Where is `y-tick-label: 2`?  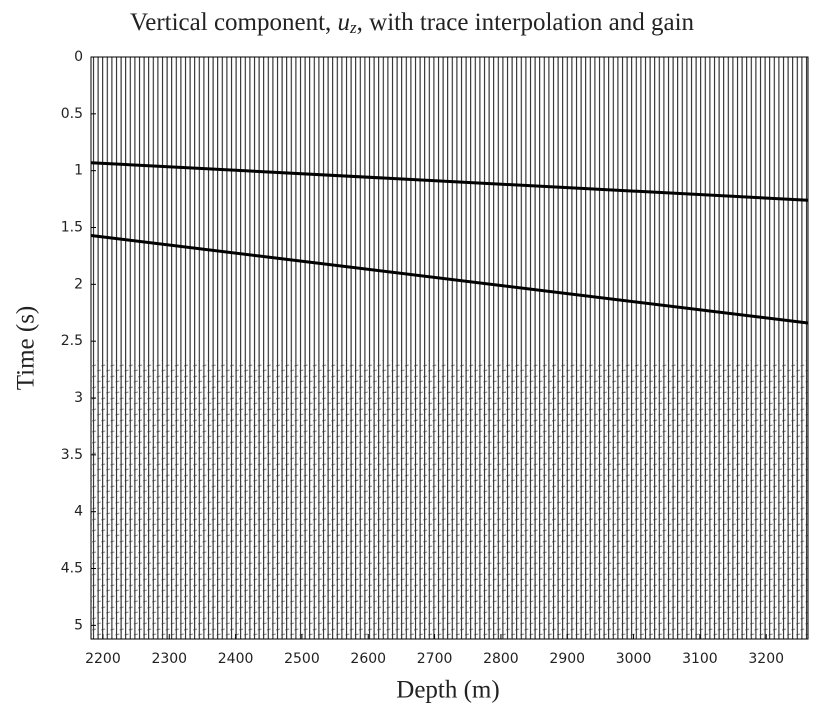
y-tick-label: 2 is located at coordinates (78, 284).